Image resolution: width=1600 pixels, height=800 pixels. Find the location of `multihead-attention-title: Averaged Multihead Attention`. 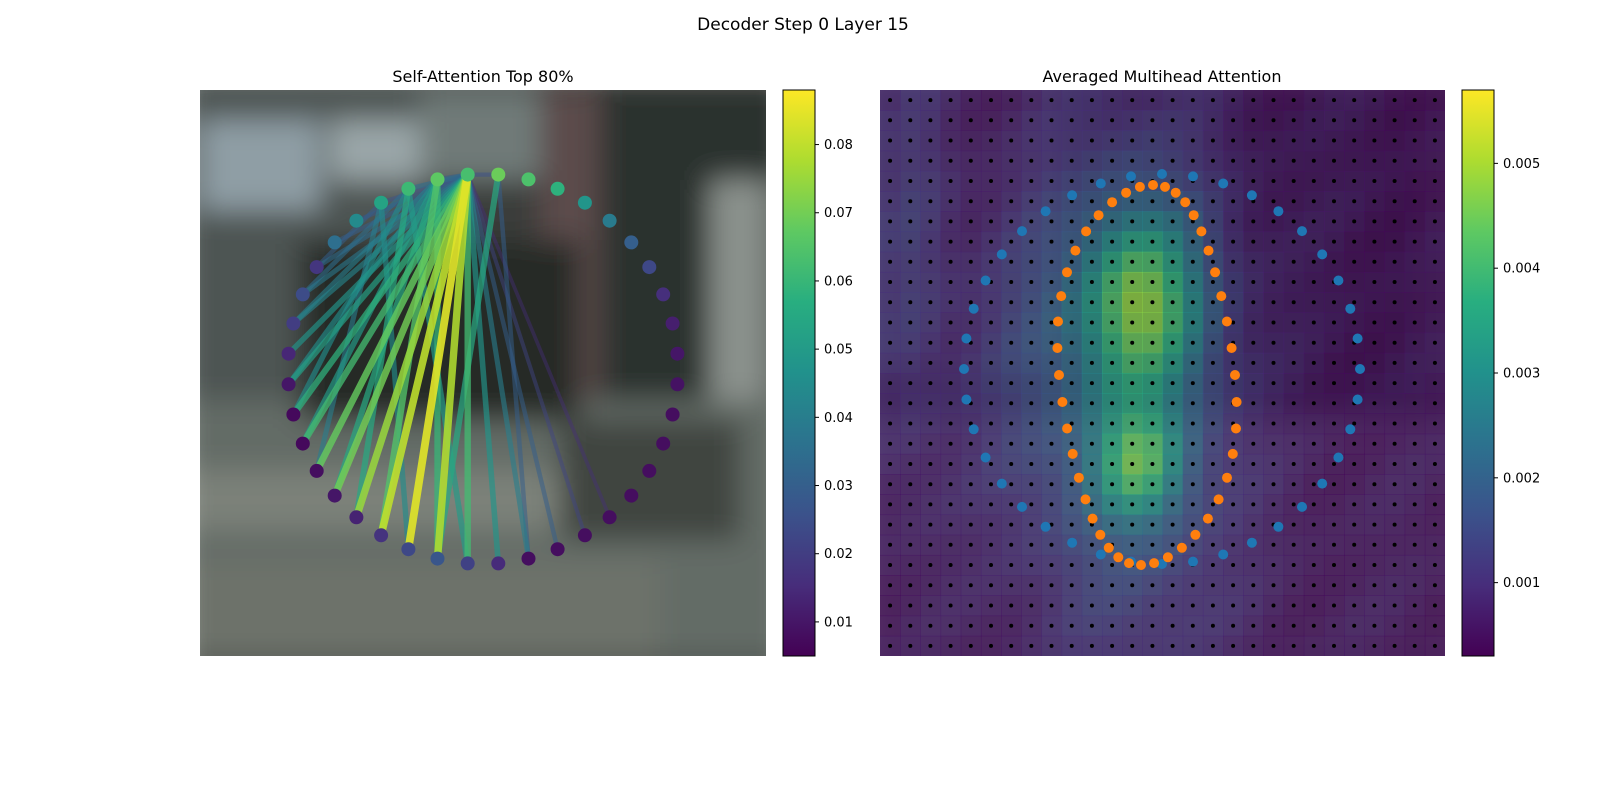

multihead-attention-title: Averaged Multihead Attention is located at coordinates (1162, 76).